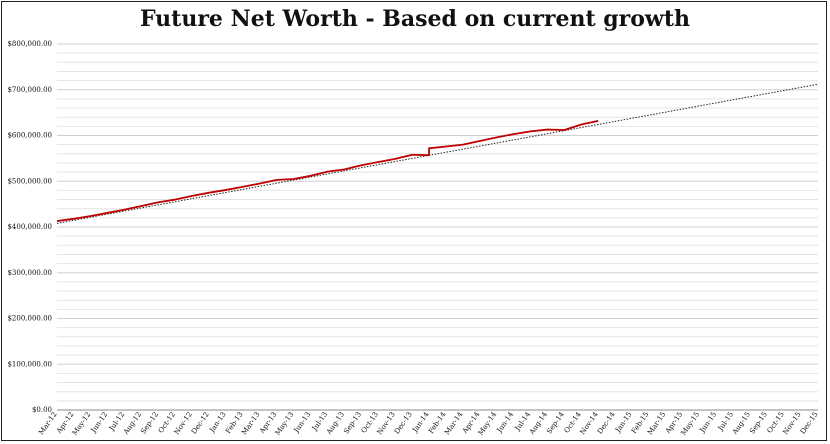 Image resolution: width=830 pixels, height=444 pixels. I want to click on y-tick-label: $600,000.00, so click(29, 136).